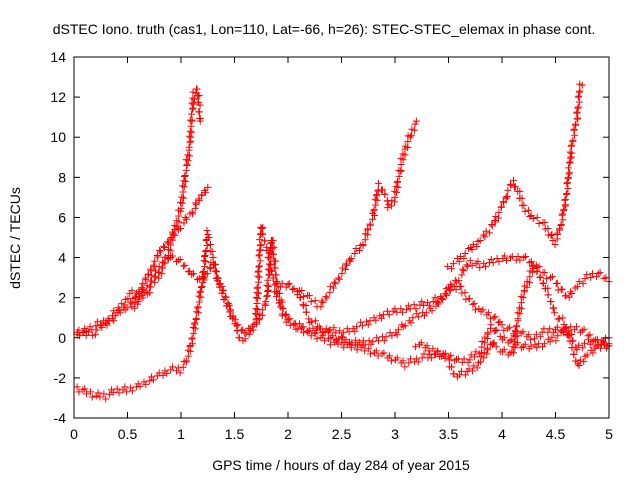  What do you see at coordinates (288, 434) in the screenshot?
I see `x-tick-label: 2` at bounding box center [288, 434].